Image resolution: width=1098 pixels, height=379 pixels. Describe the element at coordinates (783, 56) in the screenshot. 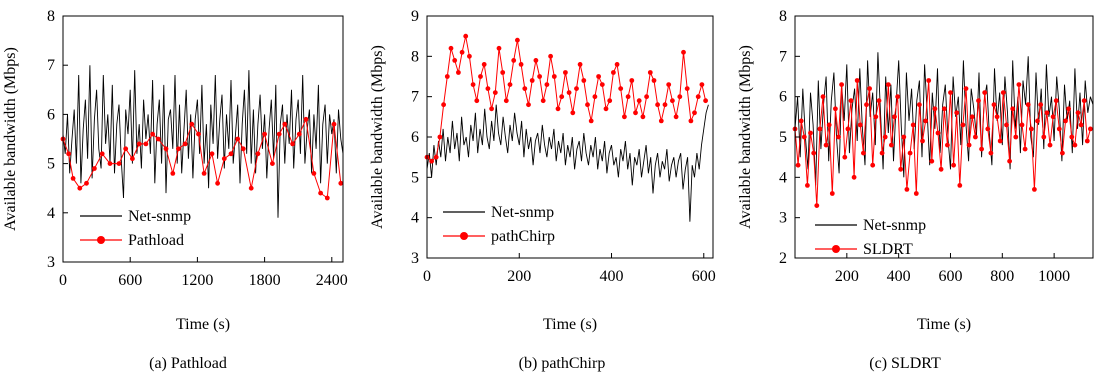

I see `y-tick-label: 7` at that location.